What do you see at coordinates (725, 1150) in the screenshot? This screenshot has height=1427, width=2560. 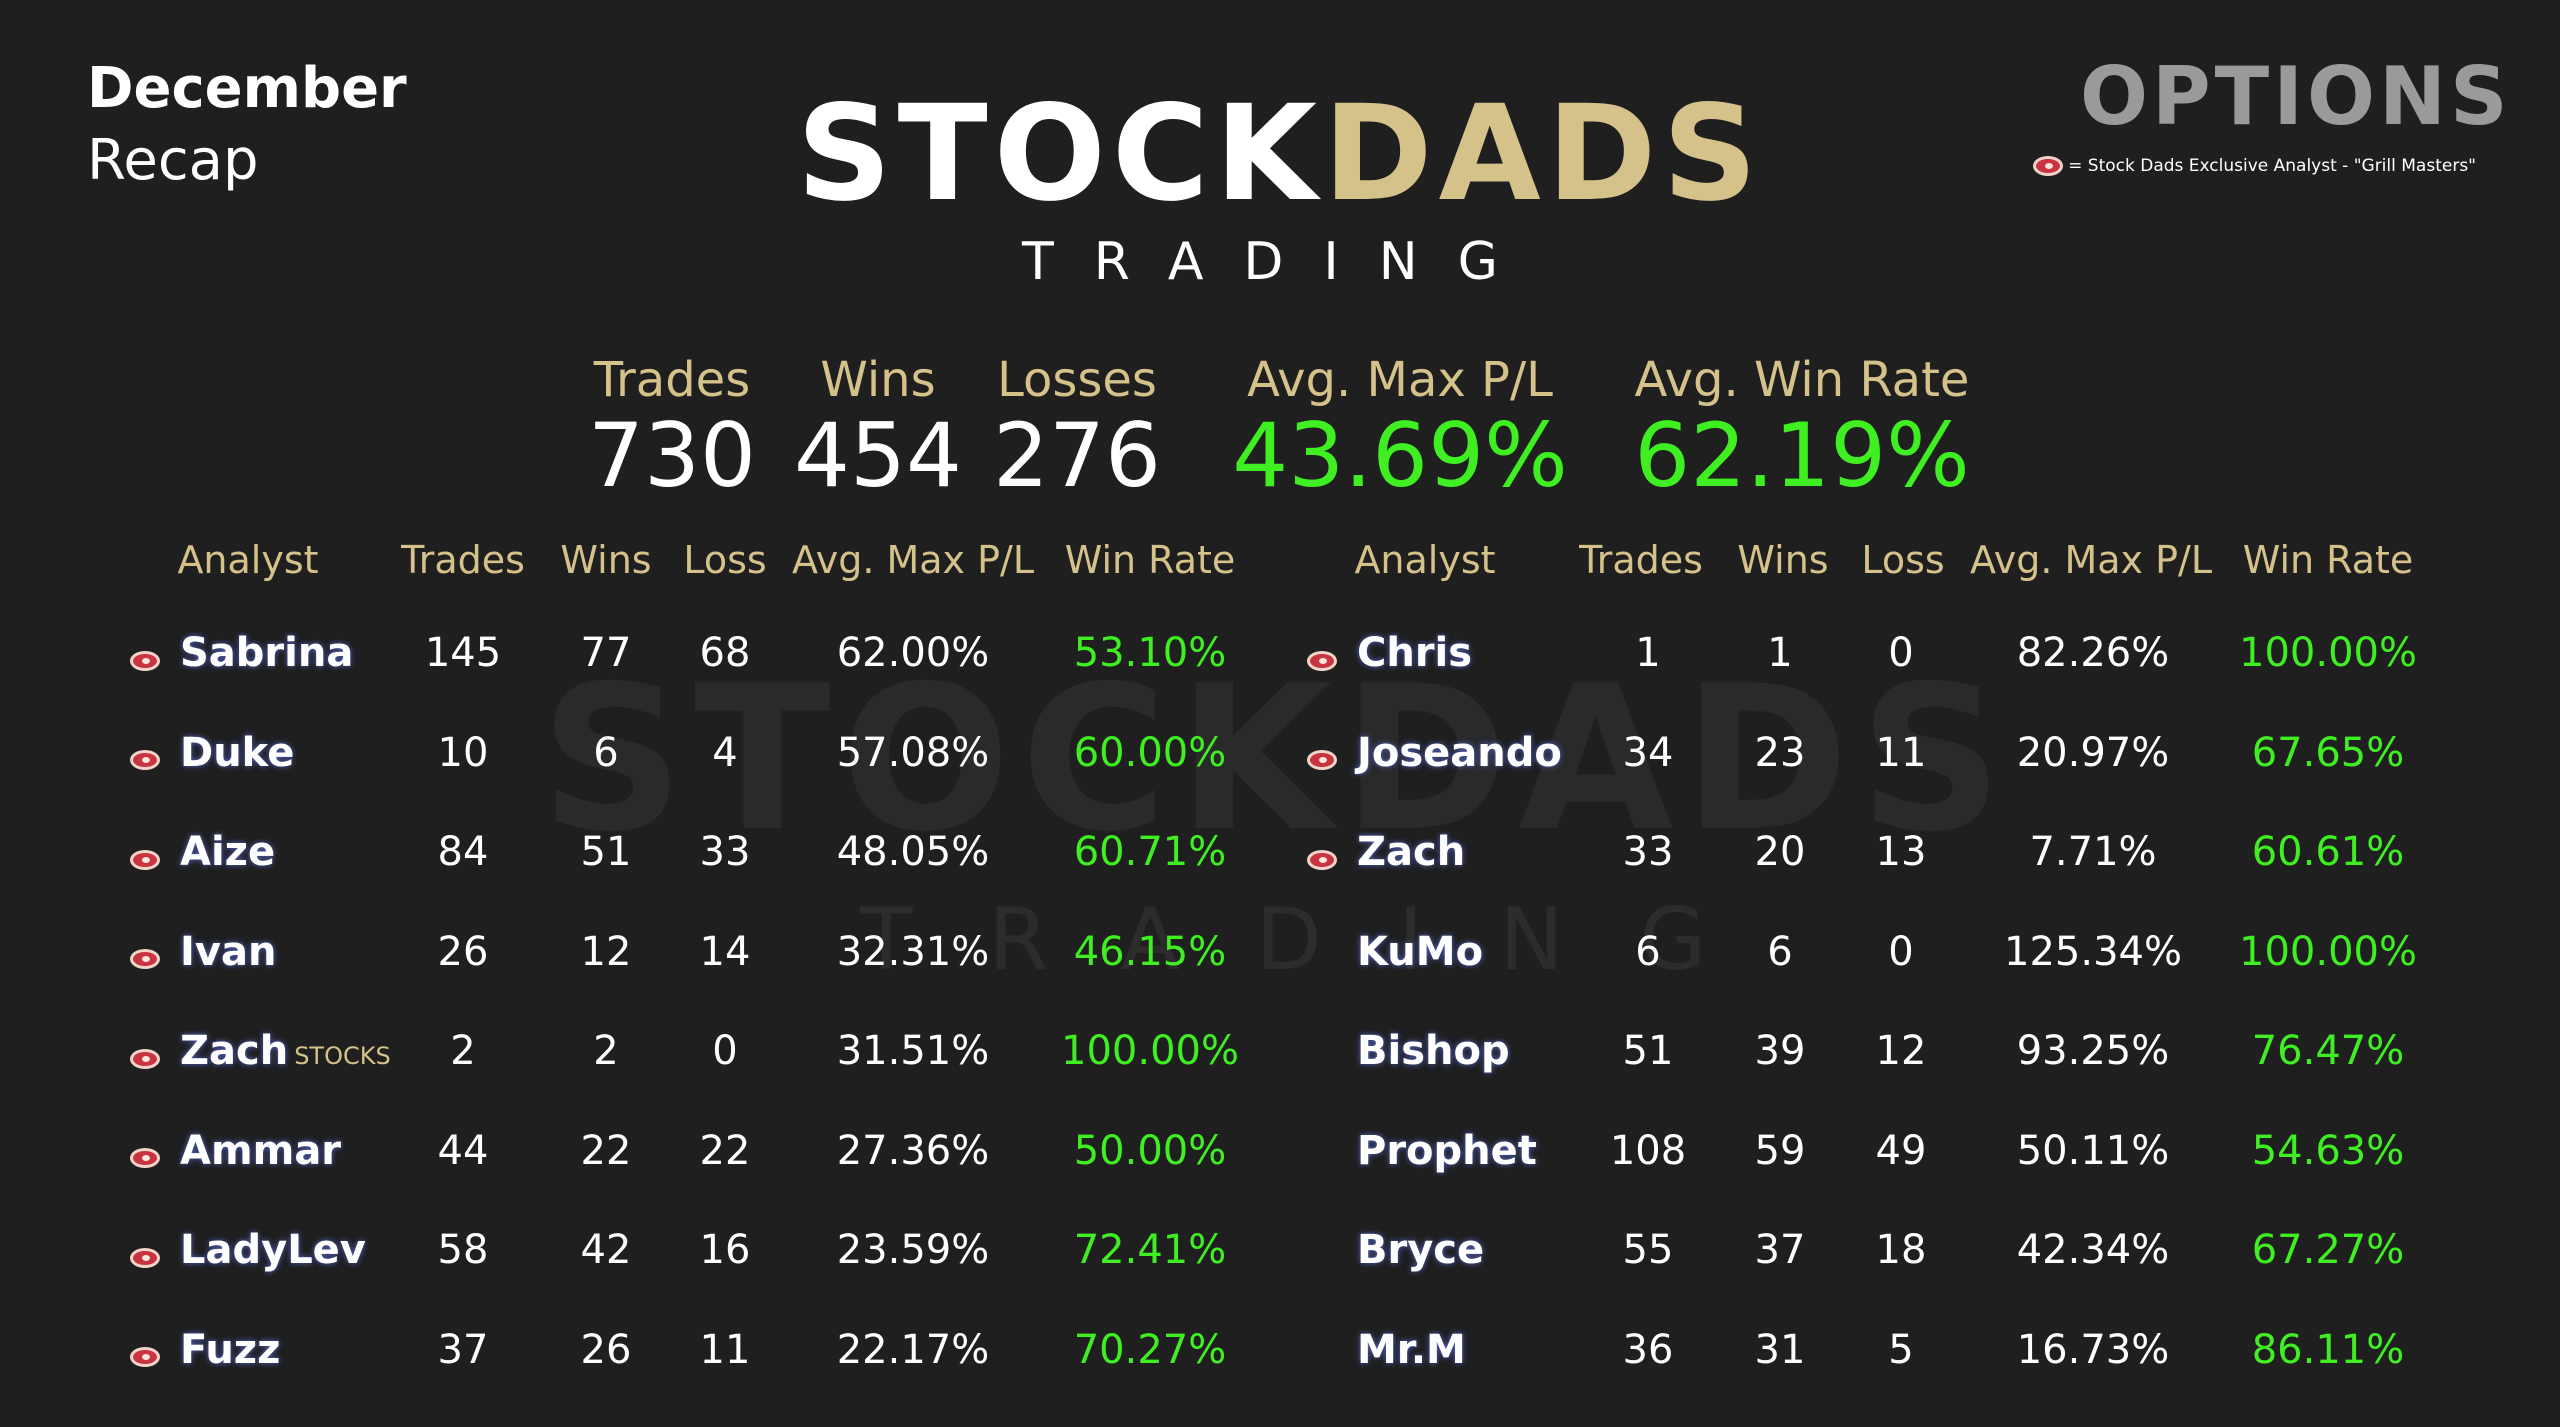 I see `cell-loss: 22` at bounding box center [725, 1150].